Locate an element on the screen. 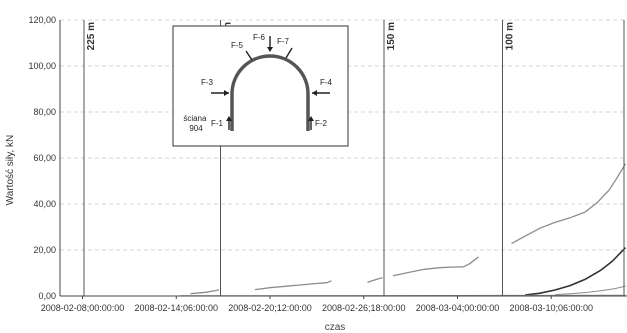  x-tick-label: 2008-03-10;06:00:00 is located at coordinates (551, 308).